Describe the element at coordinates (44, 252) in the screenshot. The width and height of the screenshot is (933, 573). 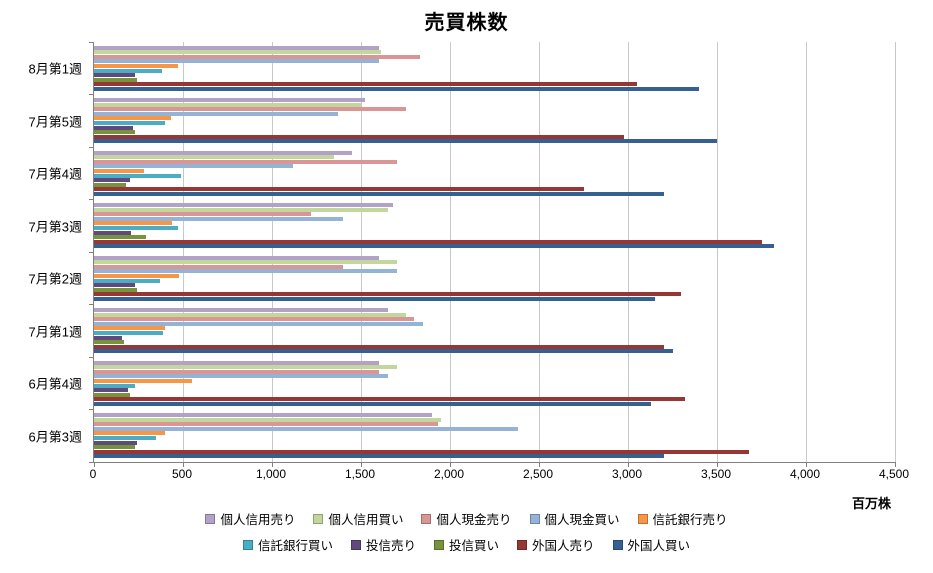
I see `y-axis-labels: 8月第1週 7月第5週 7月第4週 7月第3週 7月第2週 7月第1週 6月第4週 6月第3週` at that location.